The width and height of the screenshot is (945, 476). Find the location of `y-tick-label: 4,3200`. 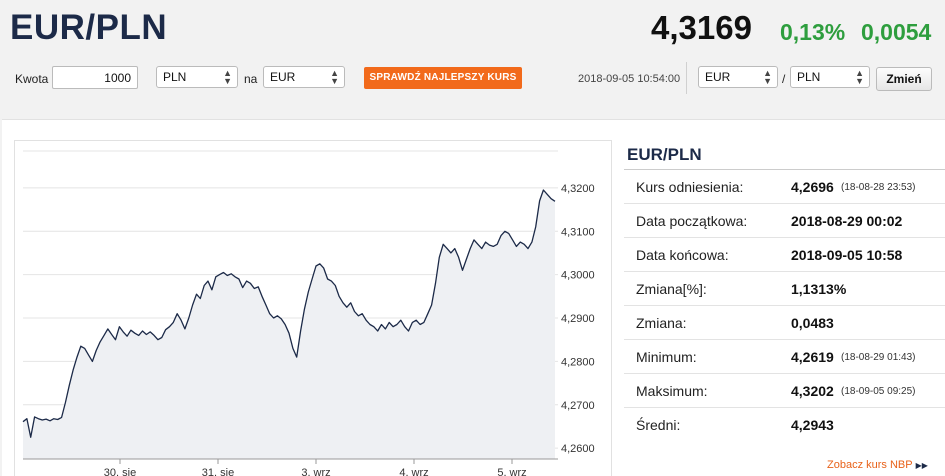

y-tick-label: 4,3200 is located at coordinates (578, 189).